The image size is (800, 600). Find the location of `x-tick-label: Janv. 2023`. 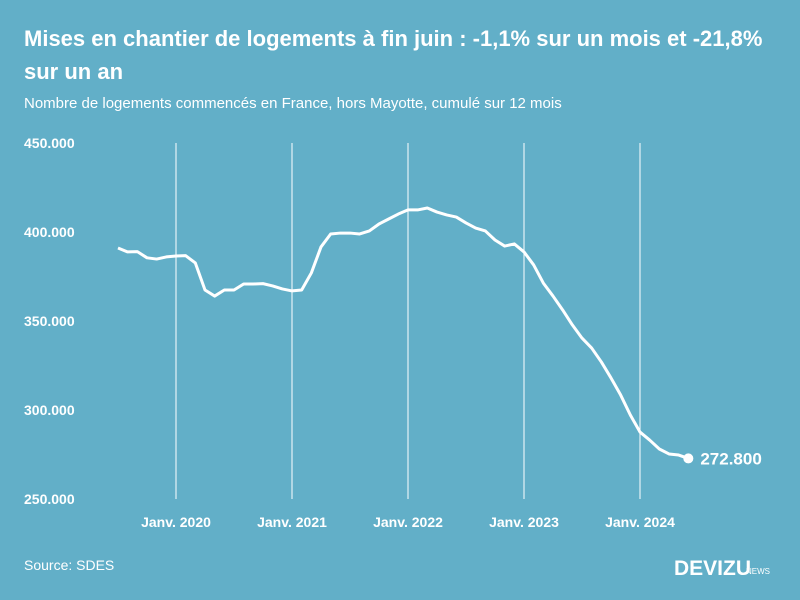

x-tick-label: Janv. 2023 is located at coordinates (524, 522).